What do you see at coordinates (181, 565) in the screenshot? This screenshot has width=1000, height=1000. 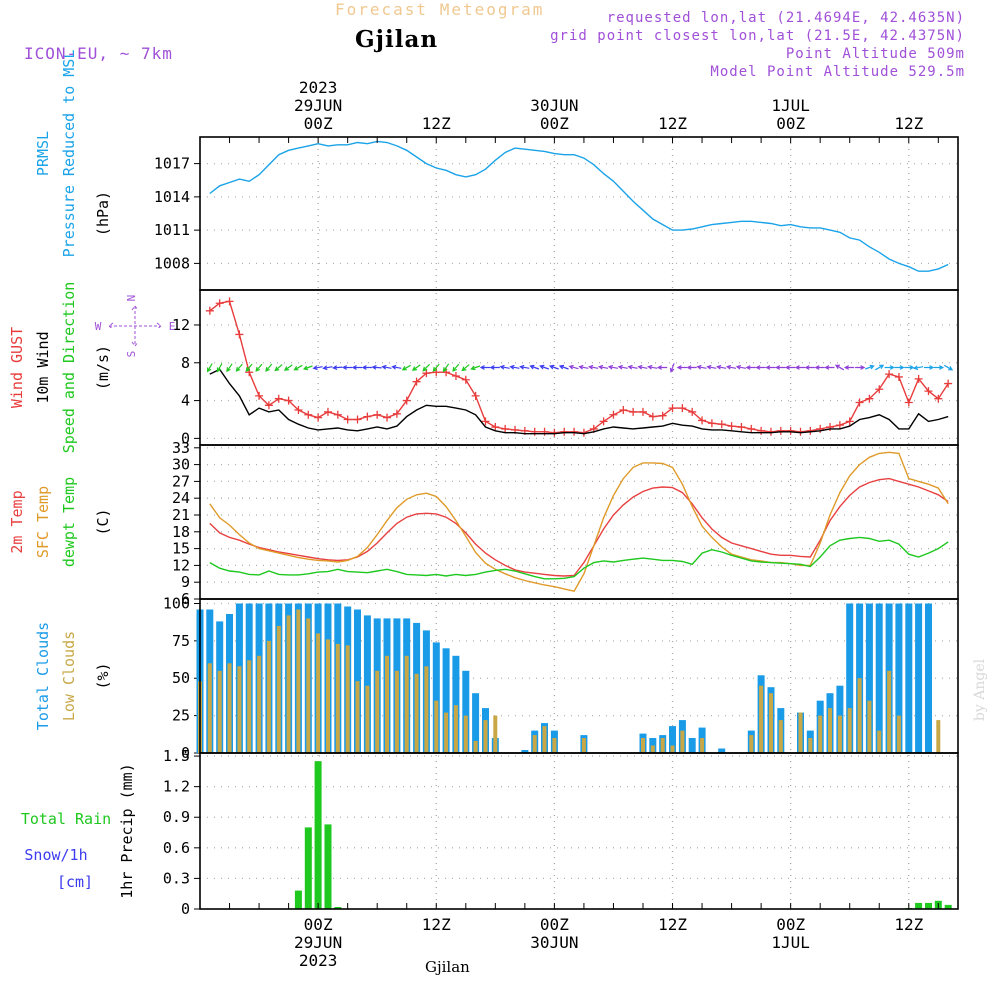 I see `y-tick-label: 12` at bounding box center [181, 565].